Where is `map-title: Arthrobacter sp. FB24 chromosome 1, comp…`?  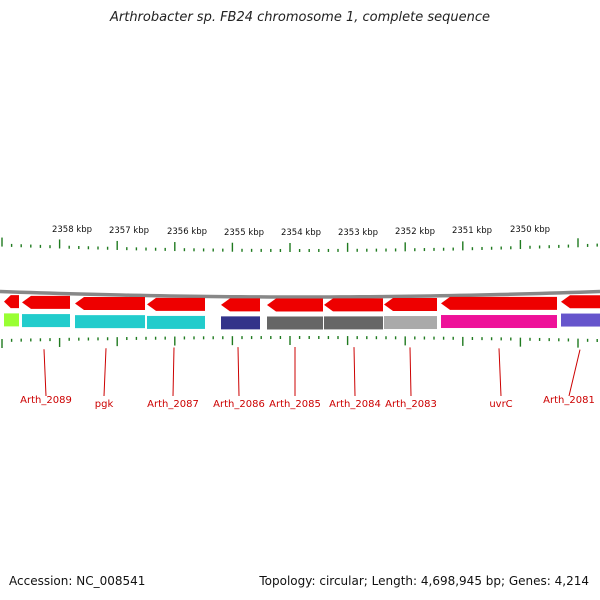
map-title: Arthrobacter sp. FB24 chromosome 1, comp… is located at coordinates (300, 17).